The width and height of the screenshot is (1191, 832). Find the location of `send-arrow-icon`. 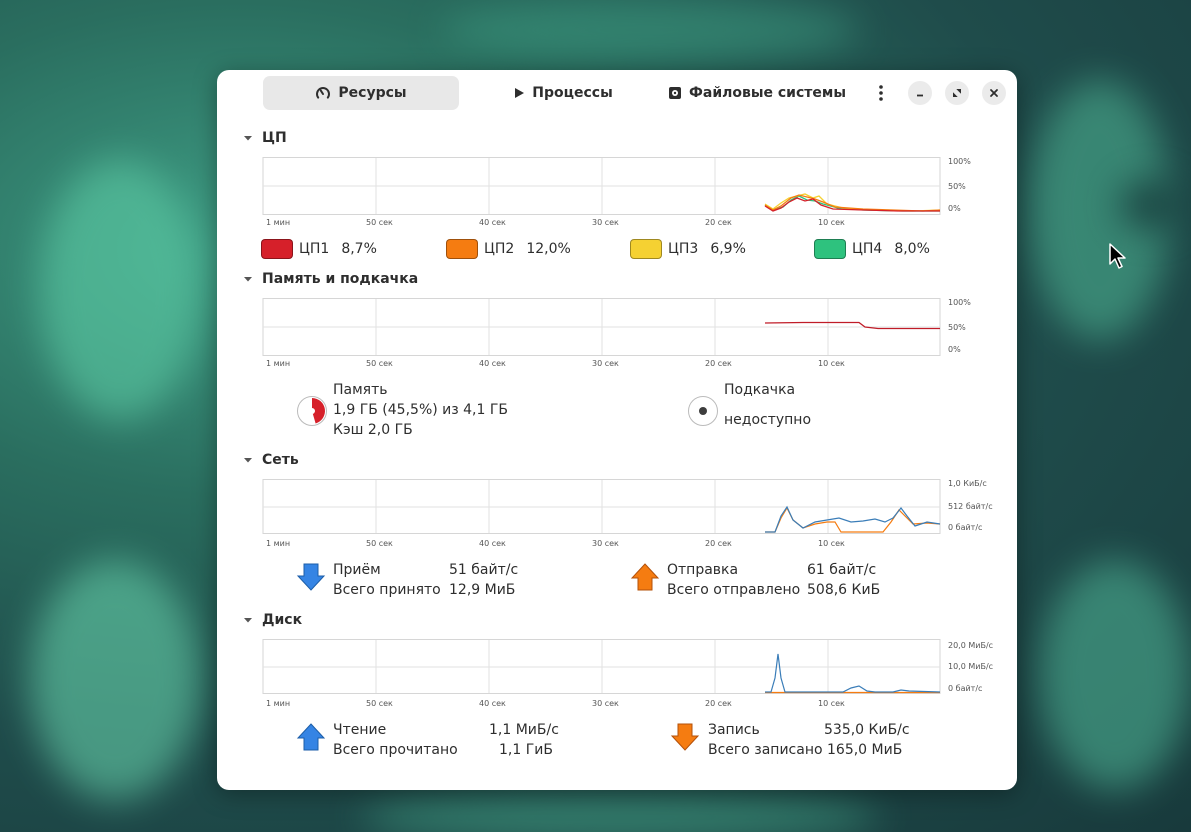

send-arrow-icon is located at coordinates (645, 577).